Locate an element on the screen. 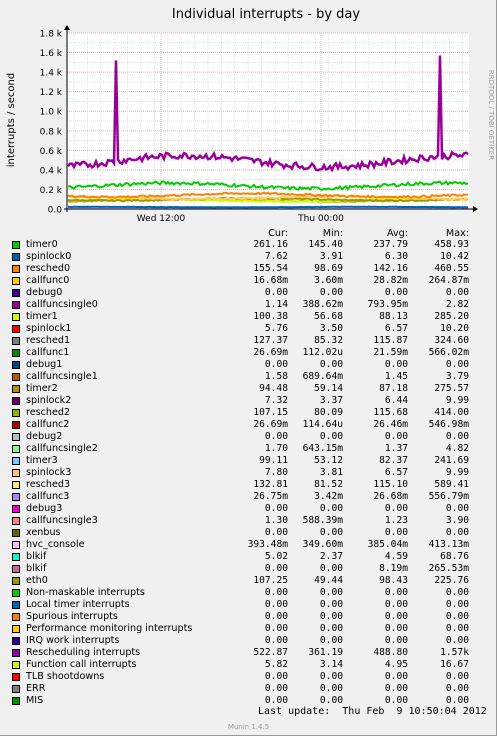  legend-cur-value: 99.11 is located at coordinates (273, 460).